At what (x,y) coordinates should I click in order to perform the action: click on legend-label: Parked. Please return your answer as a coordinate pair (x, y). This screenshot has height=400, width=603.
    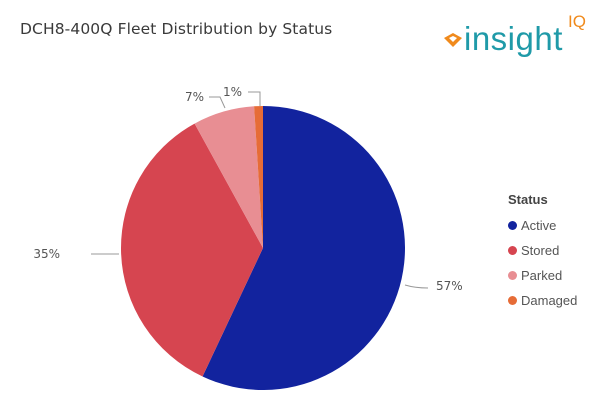
    Looking at the image, I should click on (542, 275).